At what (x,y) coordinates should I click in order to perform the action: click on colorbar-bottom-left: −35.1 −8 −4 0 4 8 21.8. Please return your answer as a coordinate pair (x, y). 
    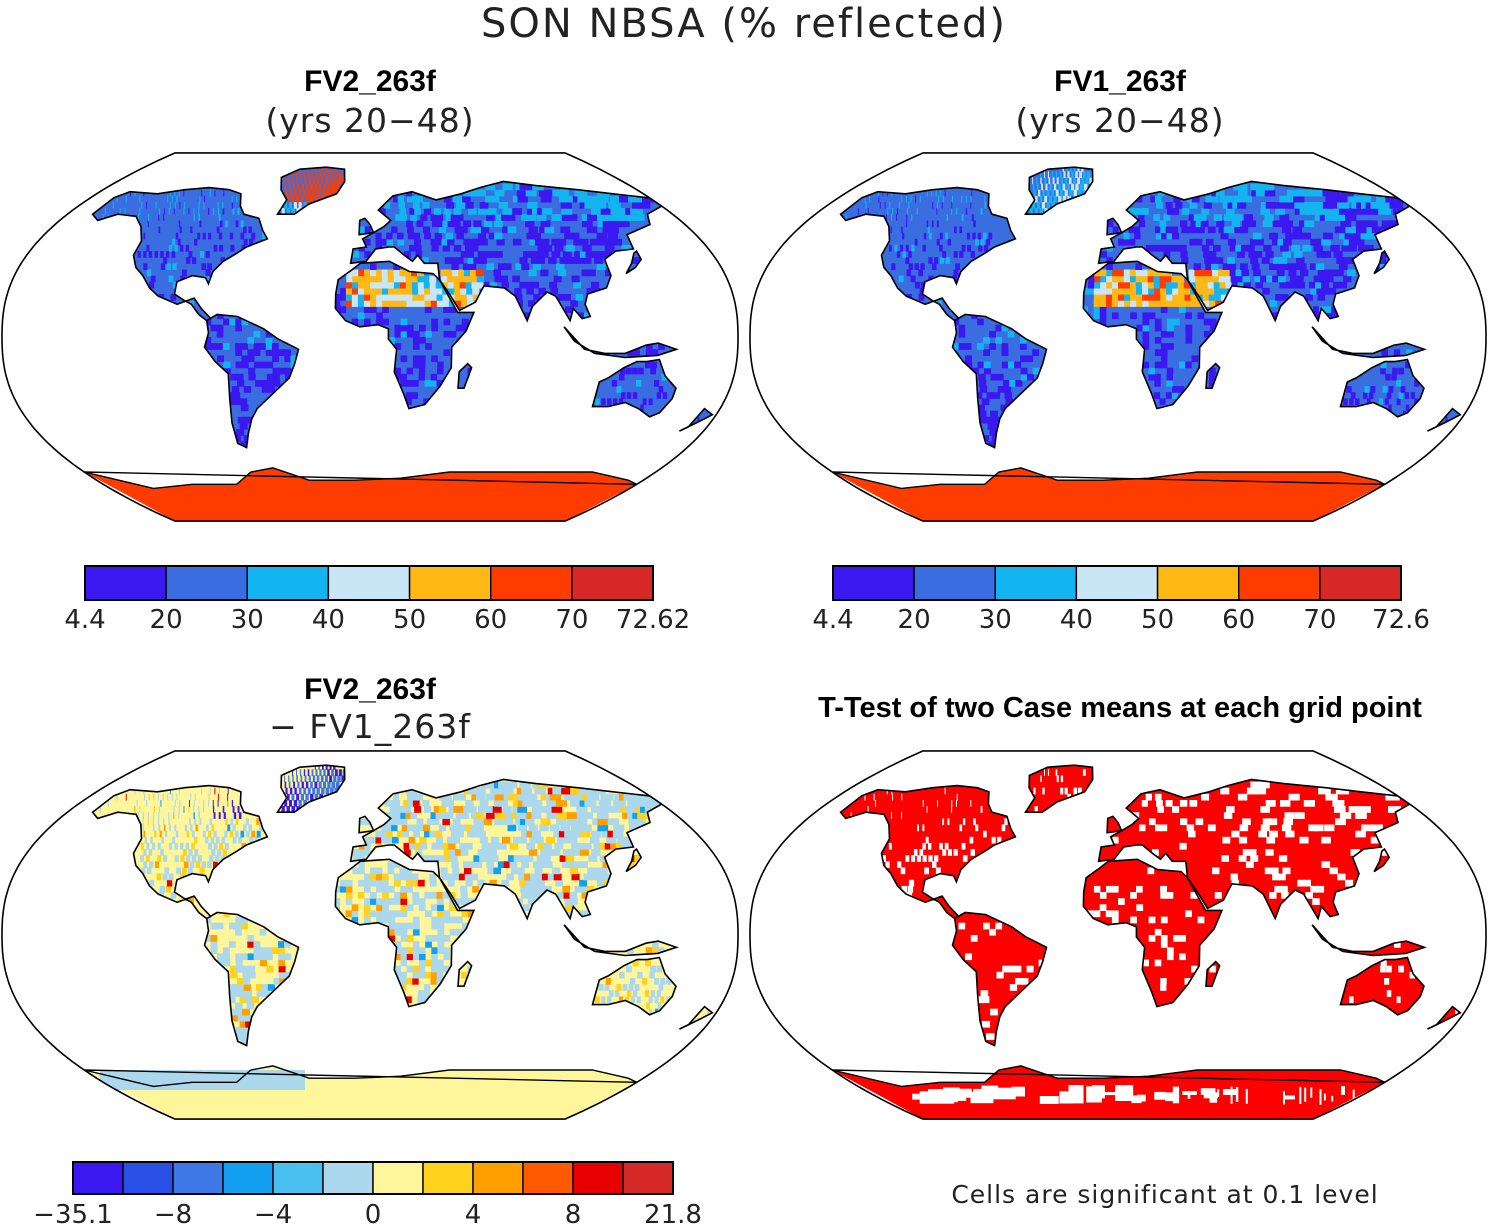
    Looking at the image, I should click on (367, 1194).